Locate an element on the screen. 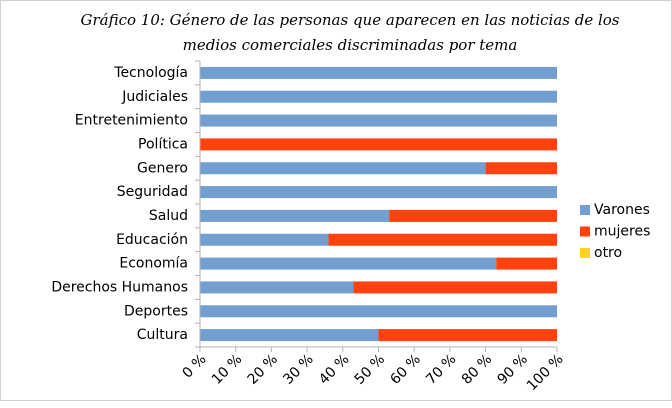  y-tick-label: Salud is located at coordinates (168, 216).